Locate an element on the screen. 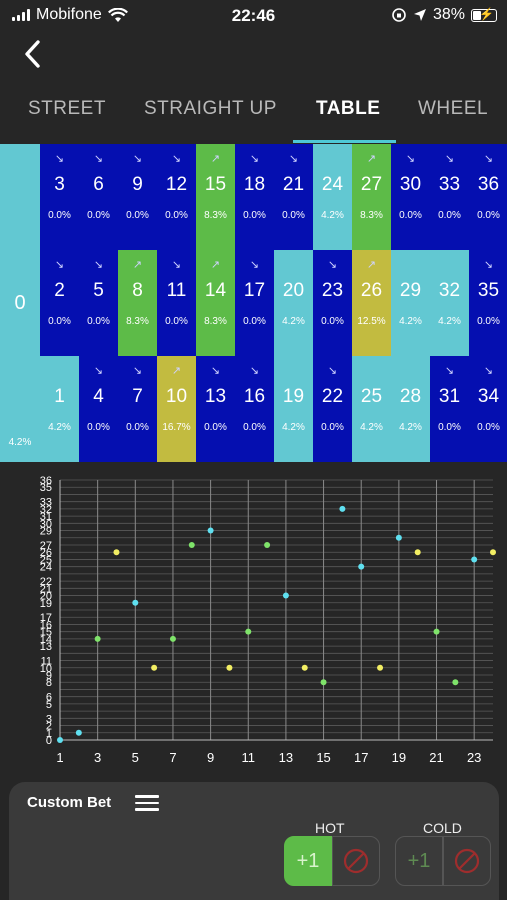 The height and width of the screenshot is (900, 507). number-cell-31: ↘ 31 0.0% is located at coordinates (449, 409).